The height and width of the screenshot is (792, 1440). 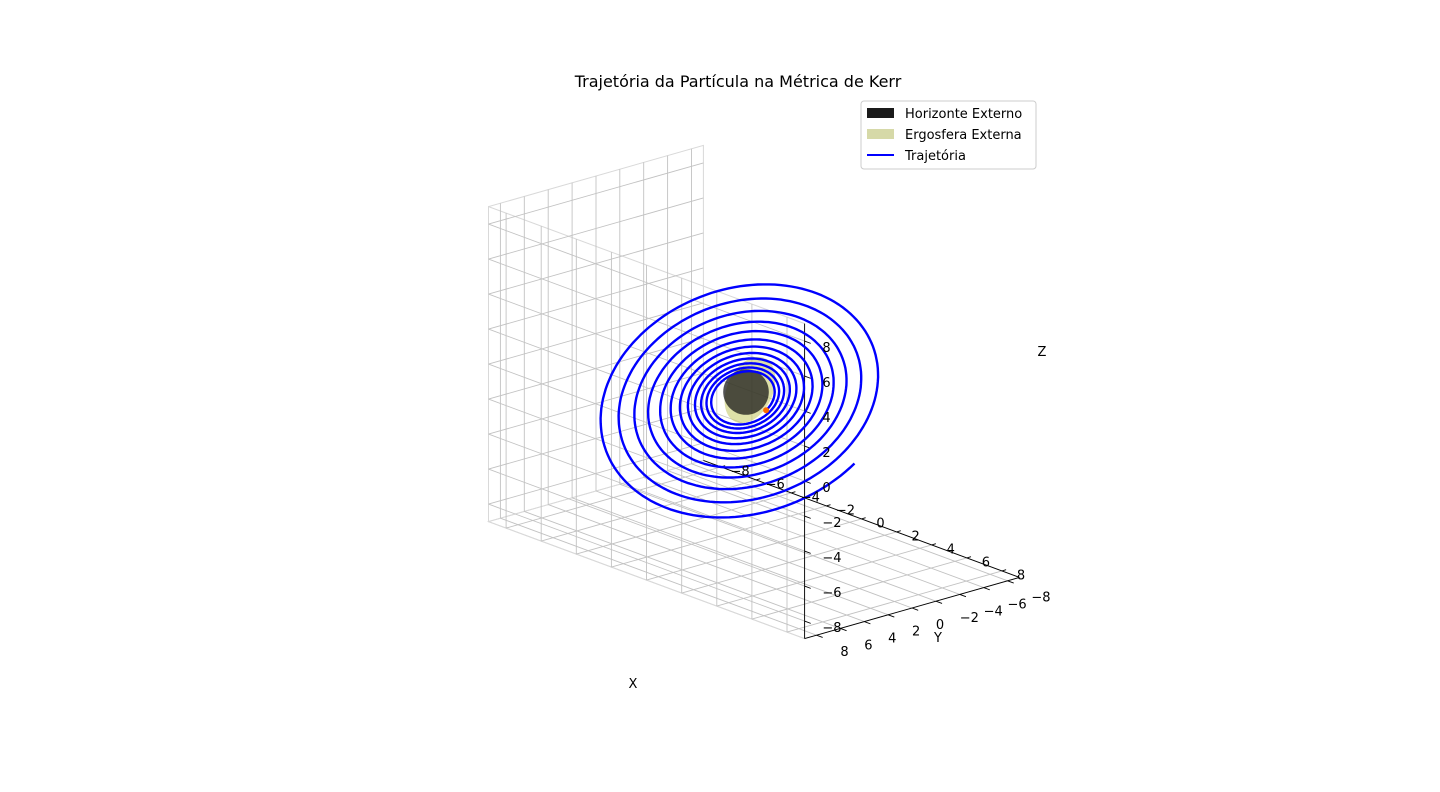 What do you see at coordinates (937, 638) in the screenshot?
I see `y-axis-label: Y` at bounding box center [937, 638].